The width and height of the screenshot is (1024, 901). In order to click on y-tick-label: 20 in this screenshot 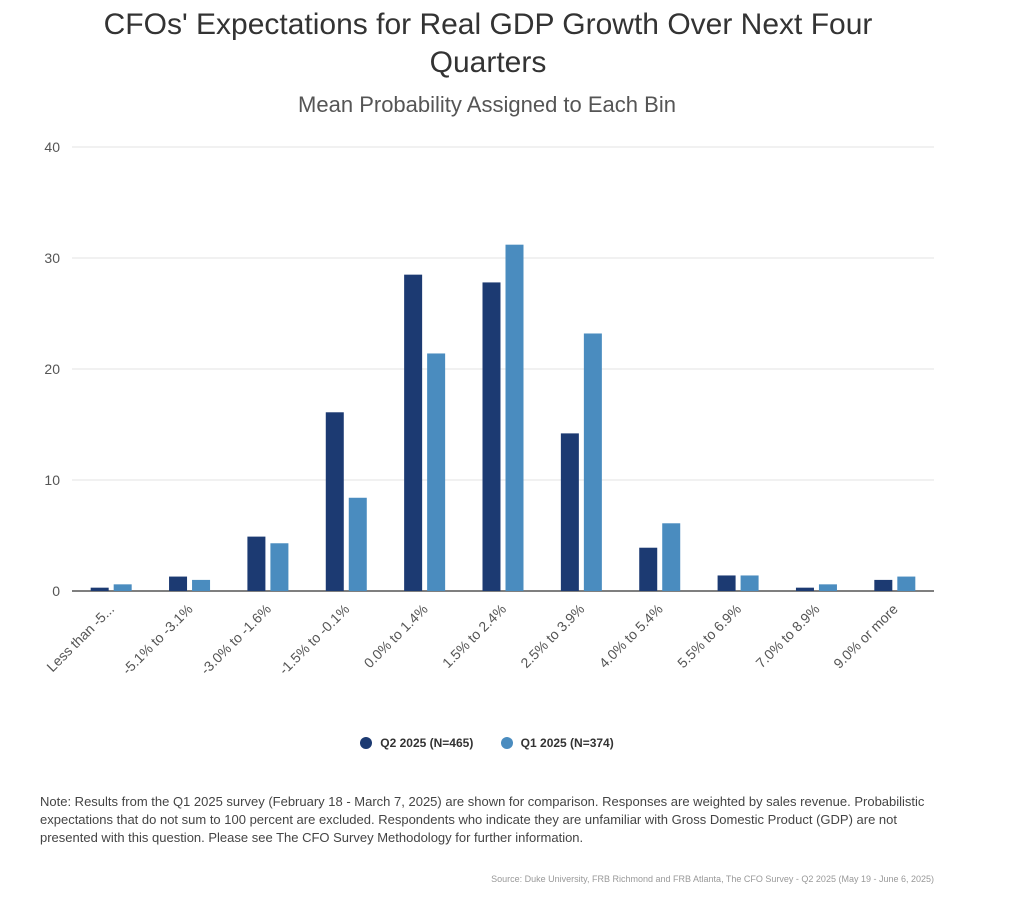, I will do `click(52, 369)`.